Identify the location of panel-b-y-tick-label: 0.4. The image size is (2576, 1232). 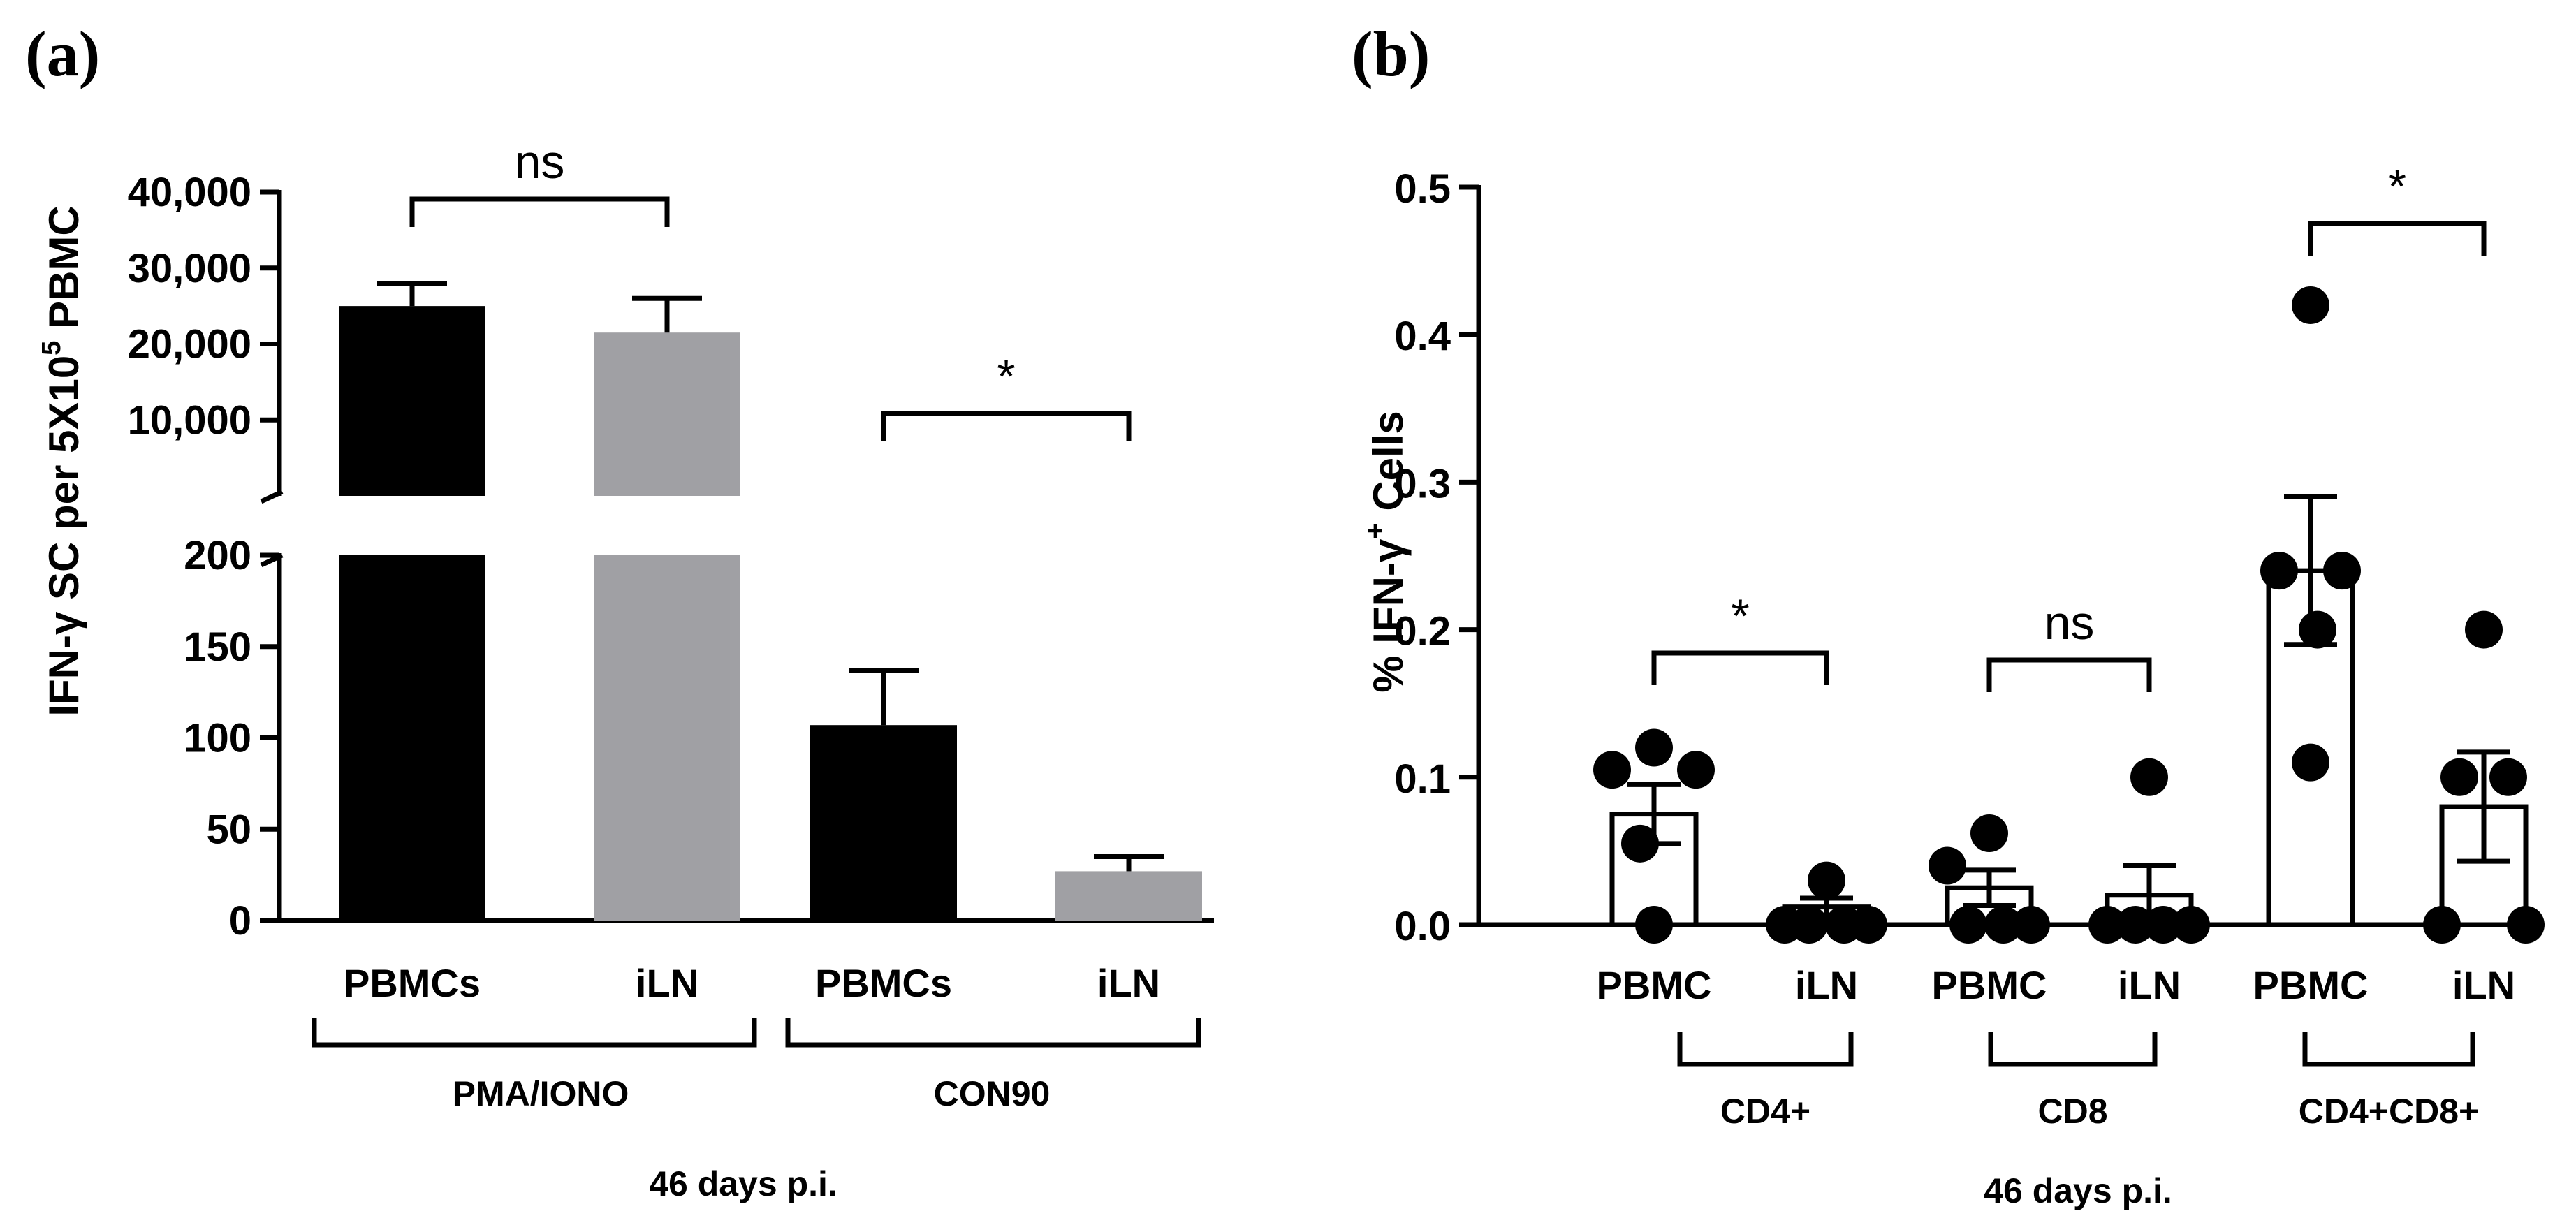
(1422, 336).